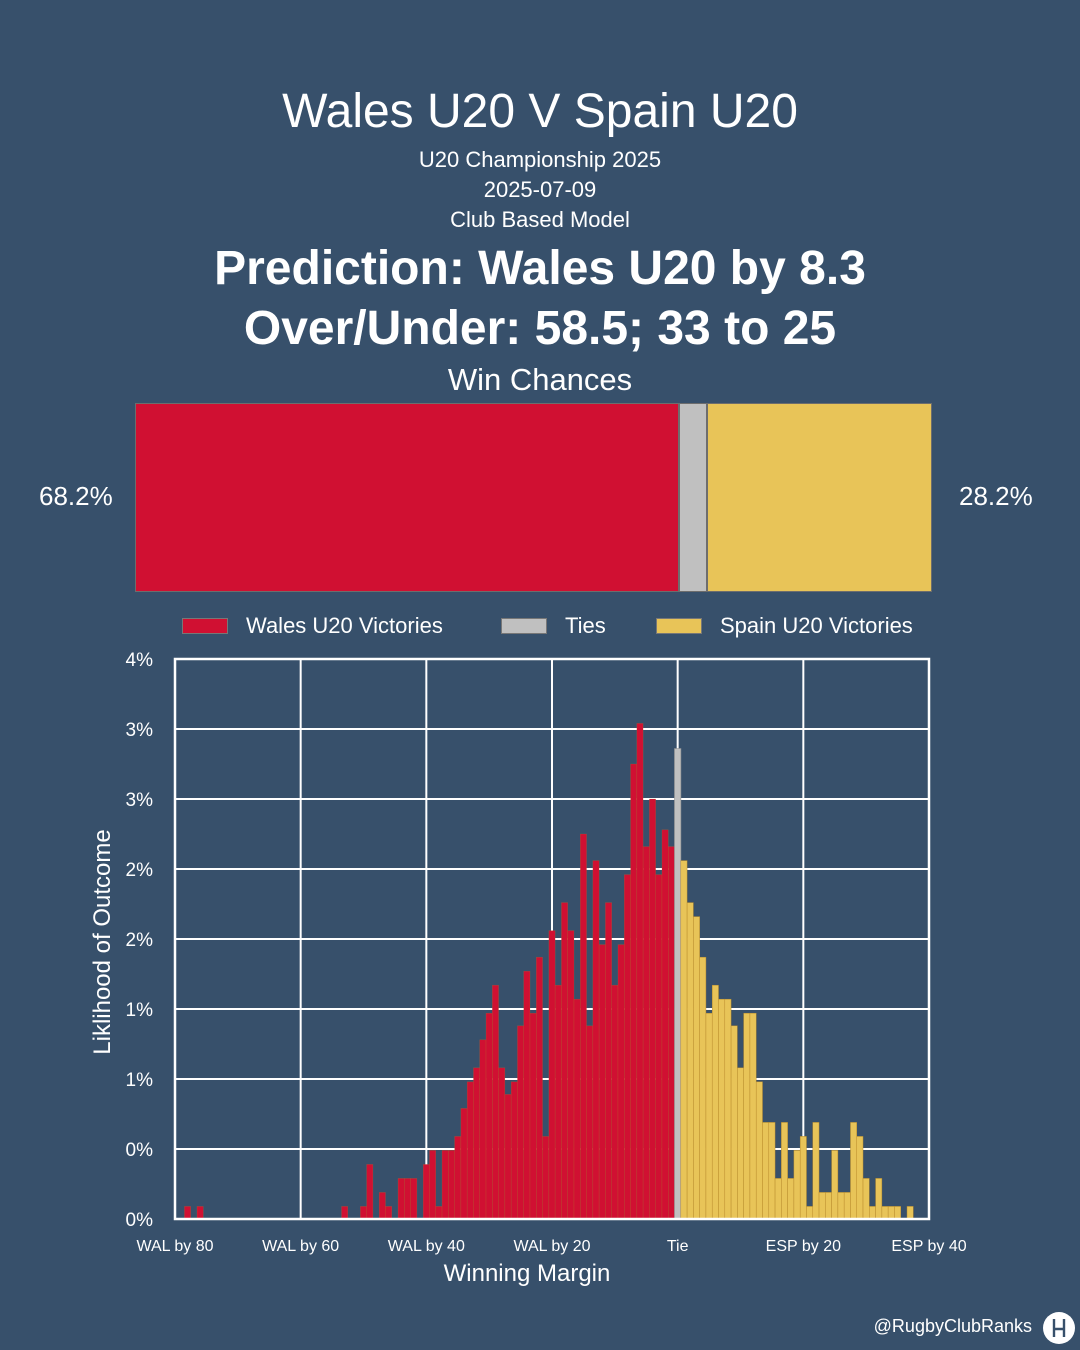 The height and width of the screenshot is (1350, 1080). Describe the element at coordinates (679, 626) in the screenshot. I see `legend-swatch-away` at that location.